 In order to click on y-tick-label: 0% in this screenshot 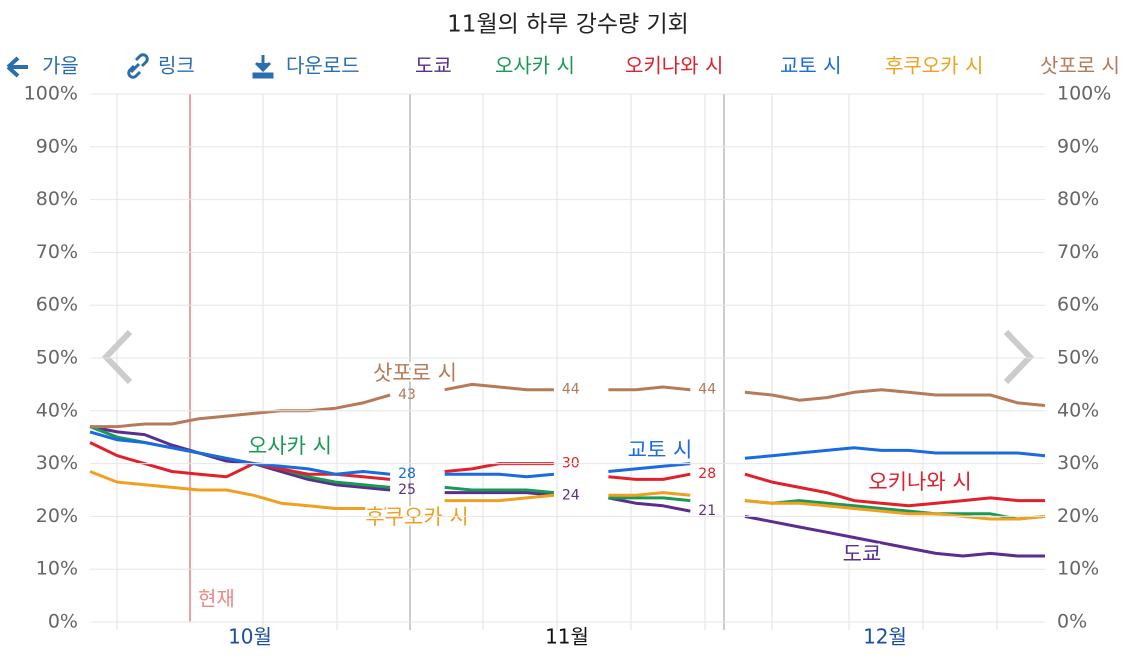, I will do `click(63, 622)`.